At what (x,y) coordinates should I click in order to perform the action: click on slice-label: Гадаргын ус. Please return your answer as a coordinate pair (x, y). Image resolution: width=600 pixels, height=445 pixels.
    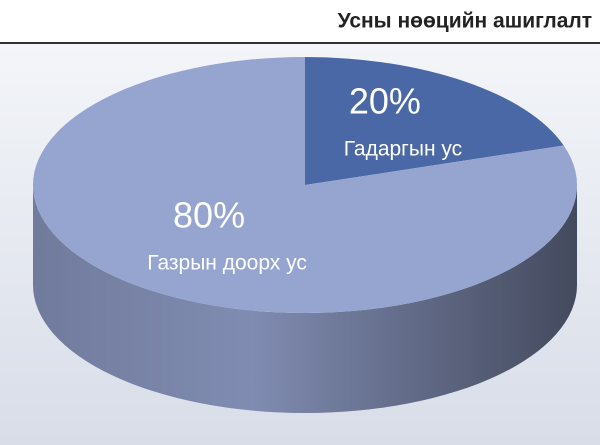
    Looking at the image, I should click on (403, 149).